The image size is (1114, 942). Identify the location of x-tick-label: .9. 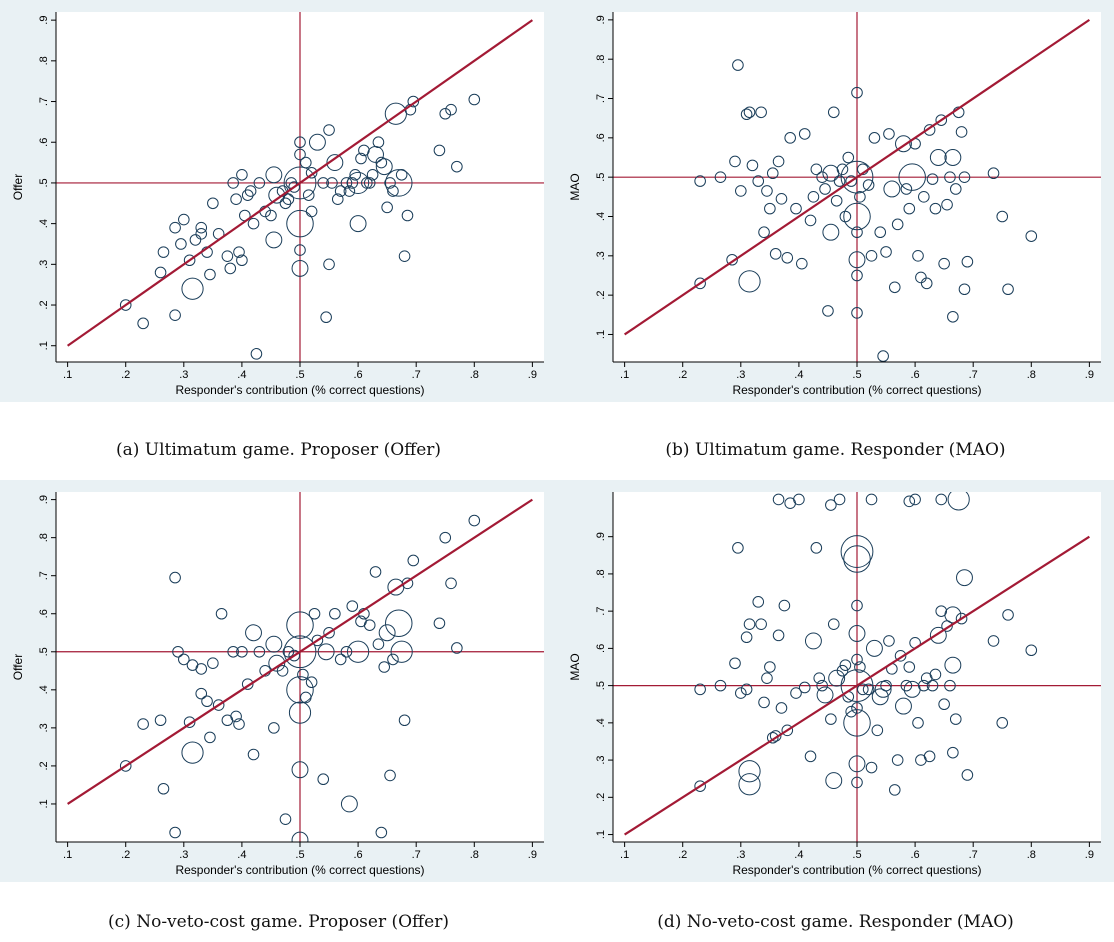
(532, 375).